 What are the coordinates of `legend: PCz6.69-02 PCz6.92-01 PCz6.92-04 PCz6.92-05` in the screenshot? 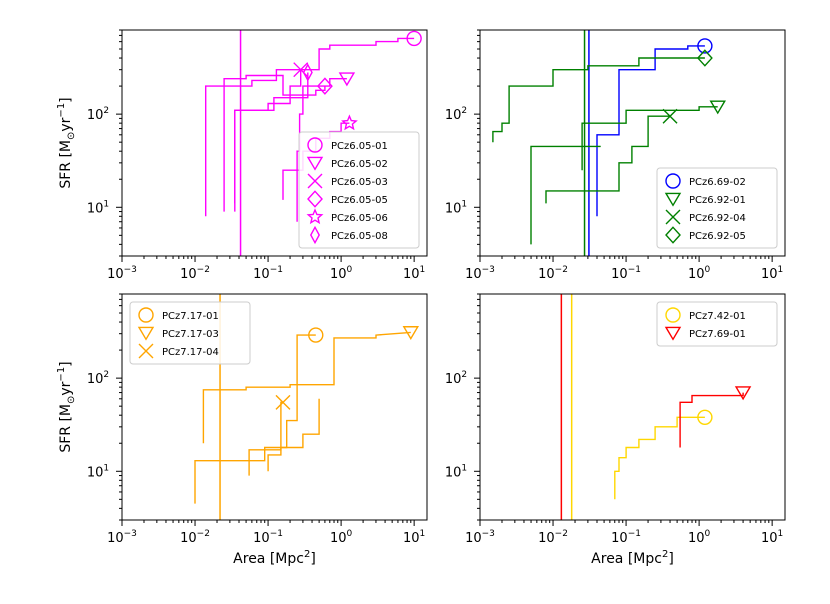 It's located at (717, 208).